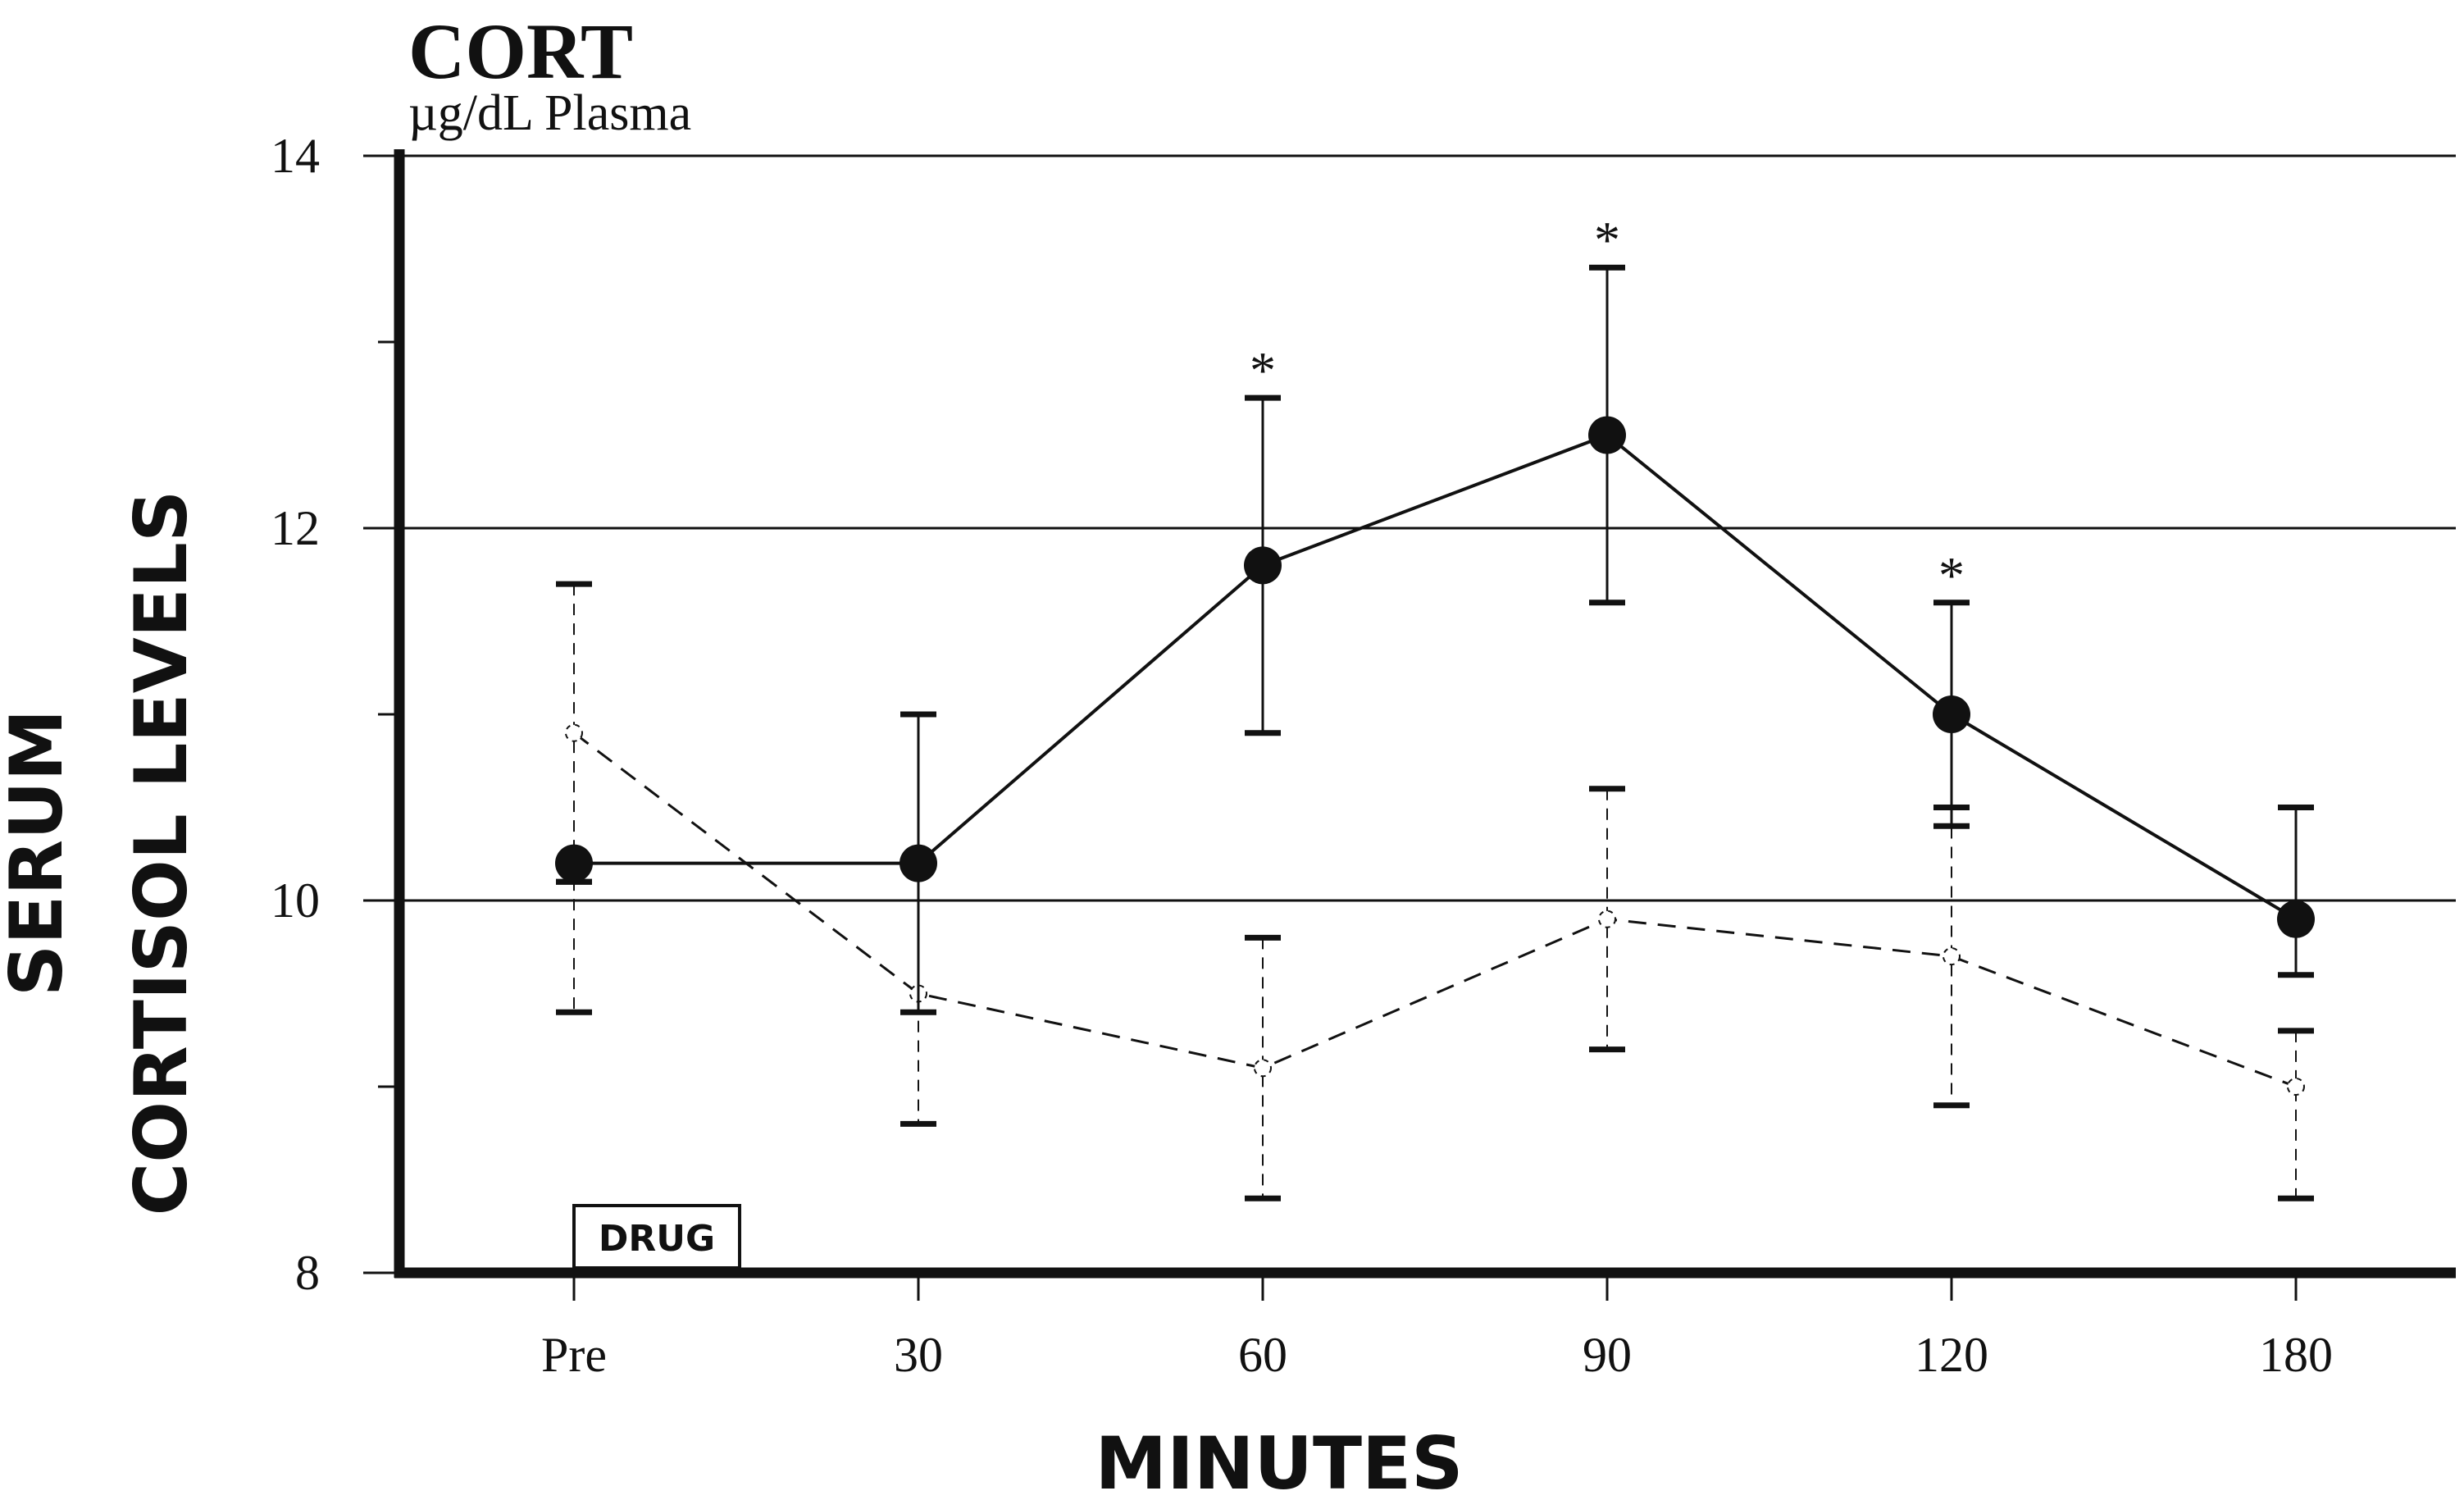  I want to click on x-tick-label-Pre: Pre, so click(574, 1355).